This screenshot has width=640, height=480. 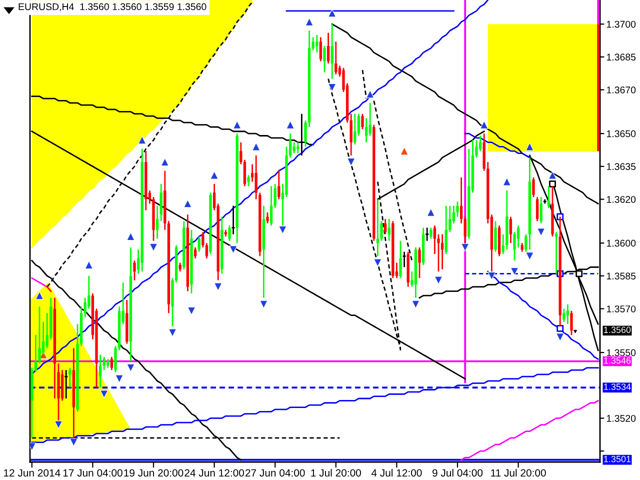 I want to click on x-tick-label: 17 Jun 04:00, so click(x=92, y=473).